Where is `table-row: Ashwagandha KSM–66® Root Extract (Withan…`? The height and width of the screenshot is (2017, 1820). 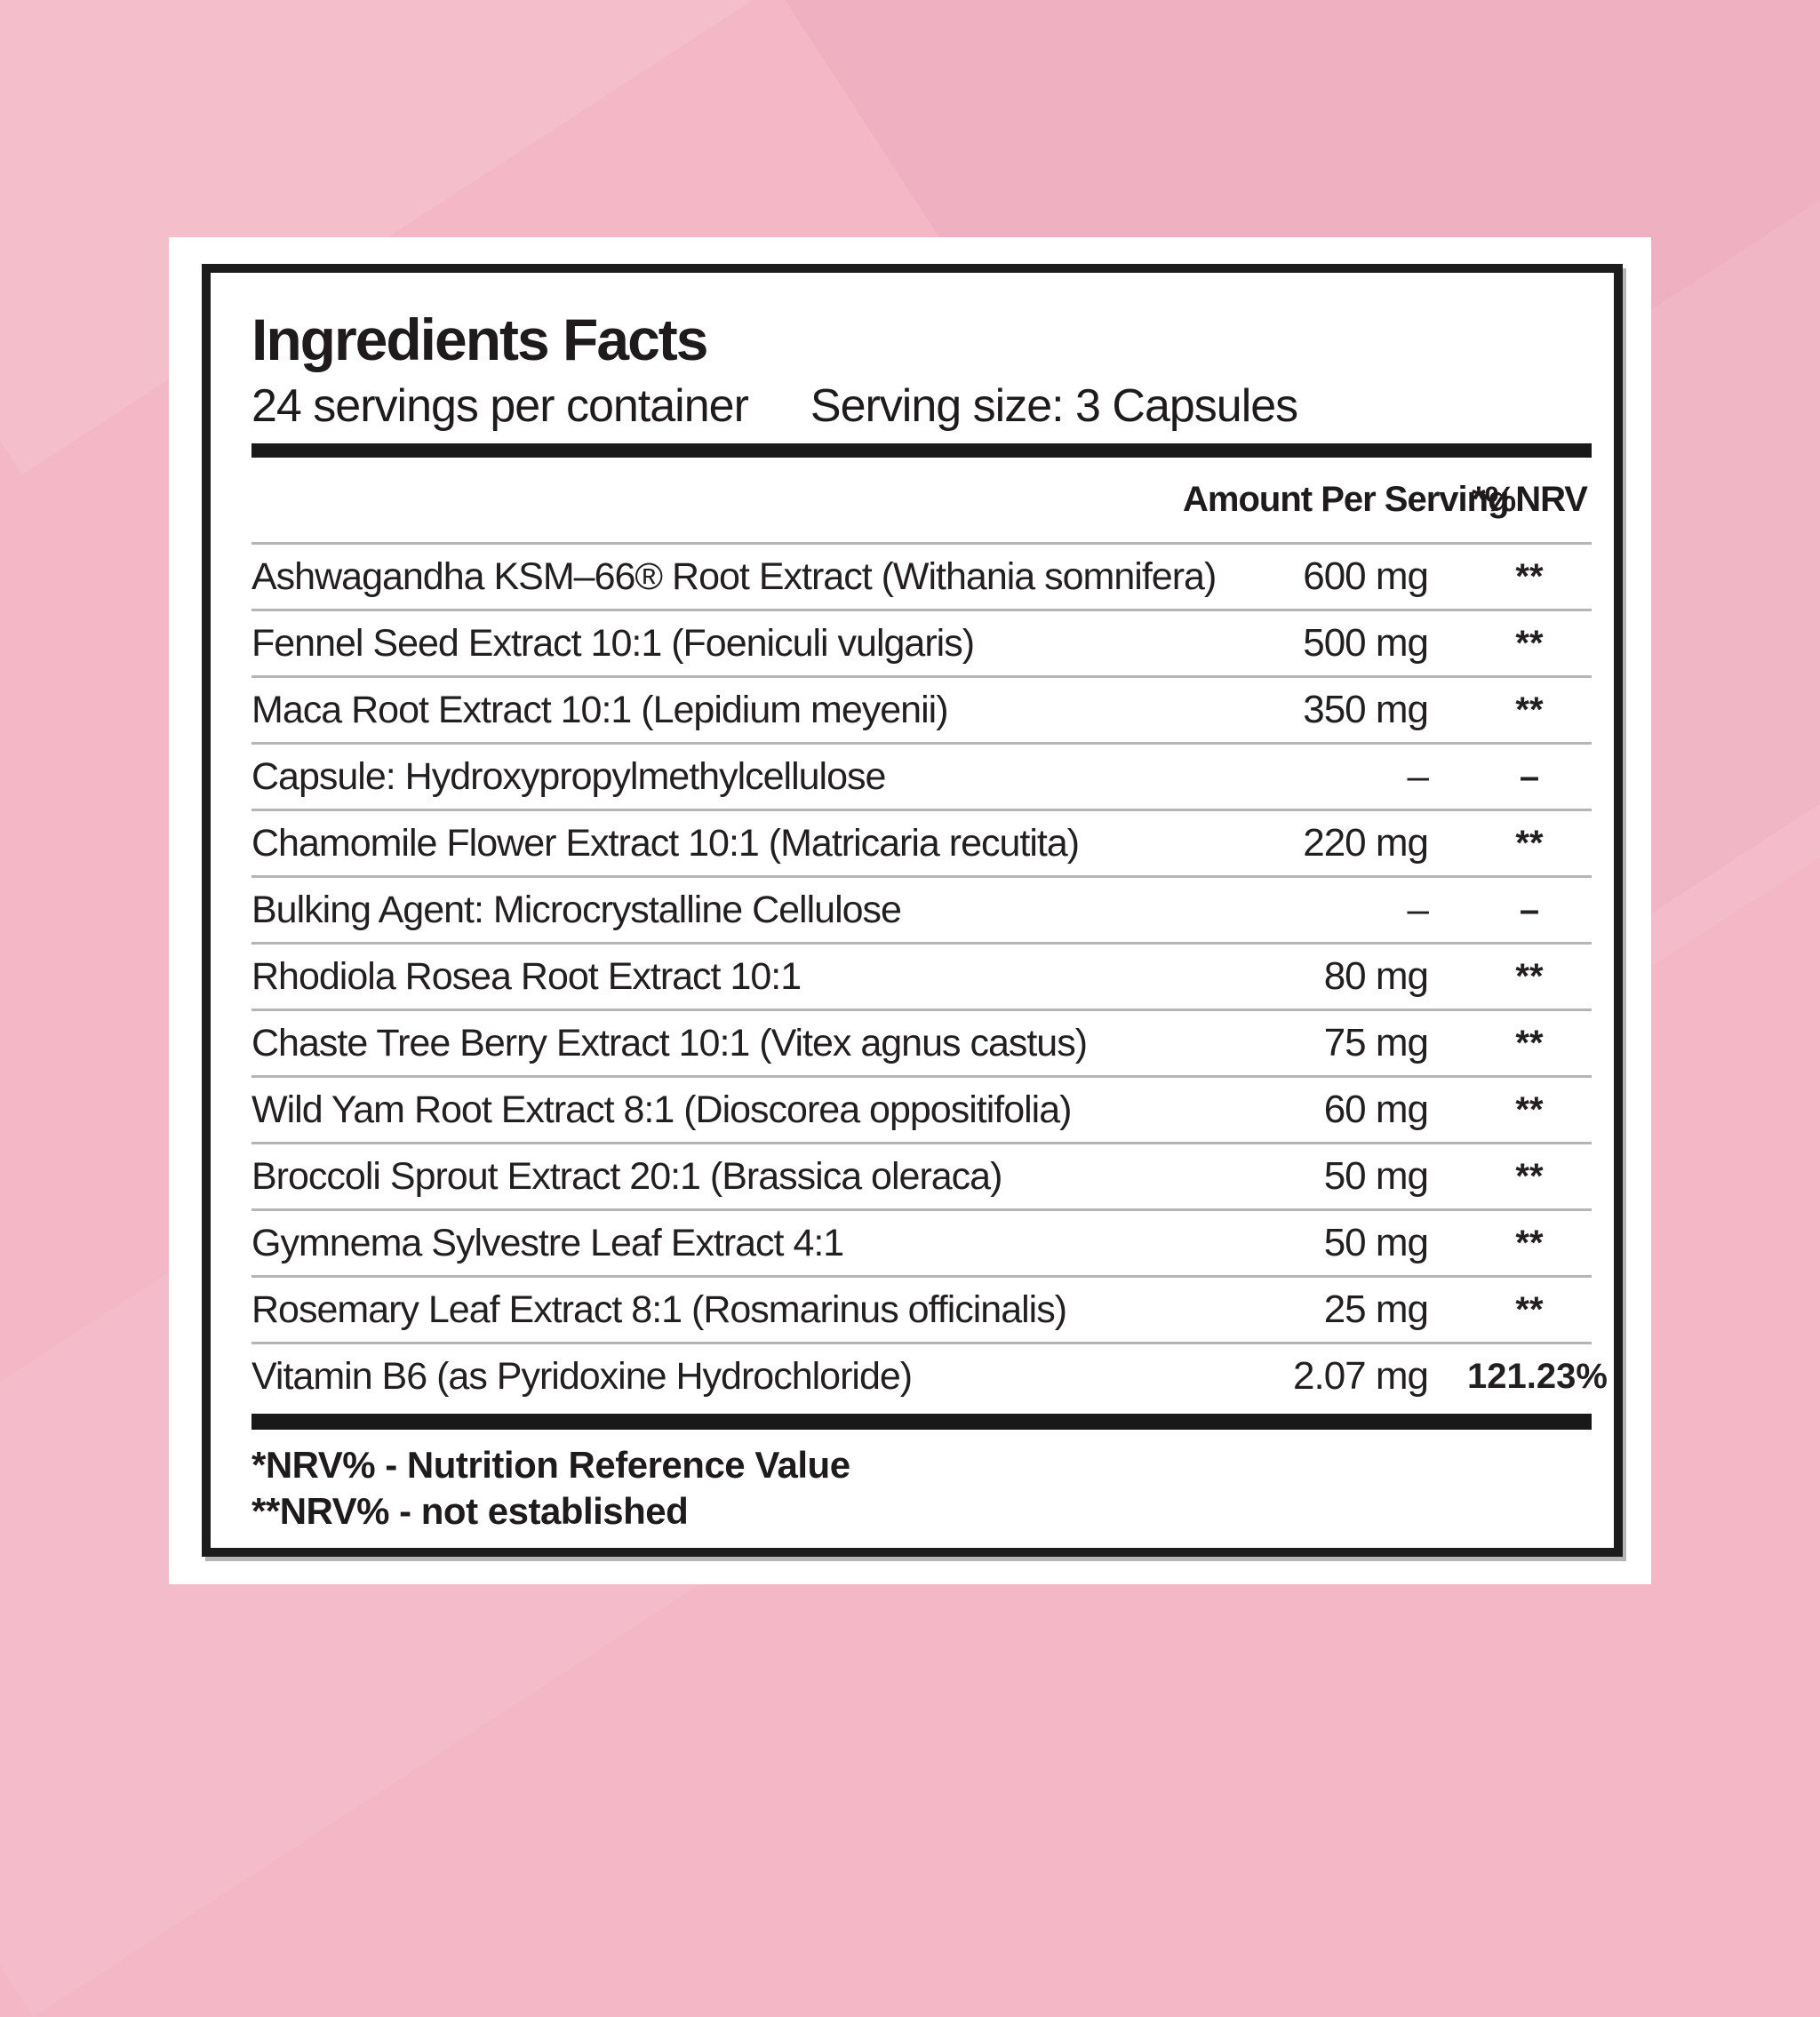
table-row: Ashwagandha KSM–66® Root Extract (Withan… is located at coordinates (921, 575).